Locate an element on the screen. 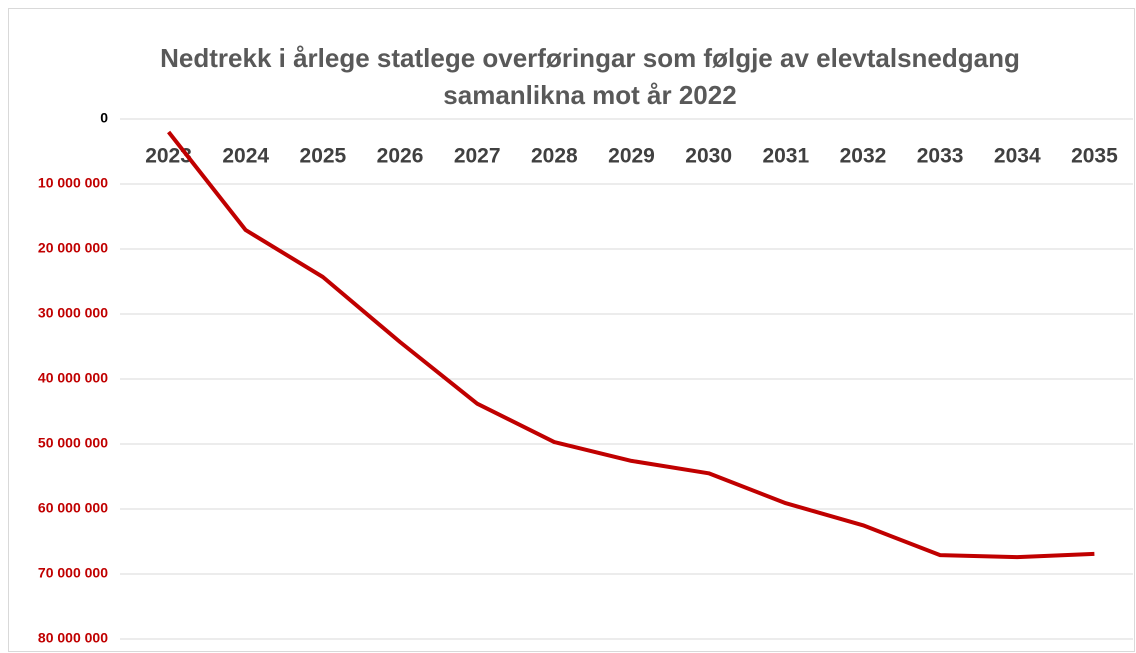  y-tick-label: 70 000 000 is located at coordinates (73, 573).